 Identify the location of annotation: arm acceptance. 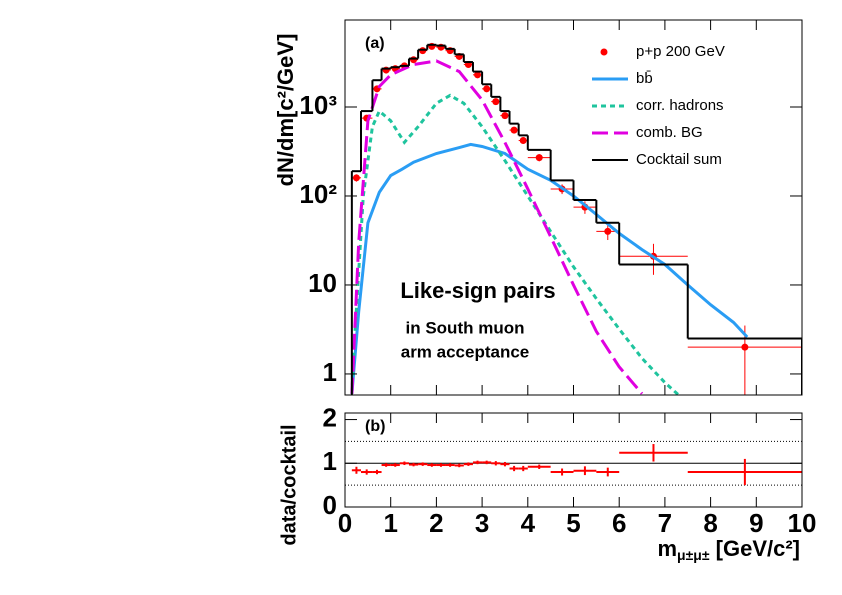
(465, 351).